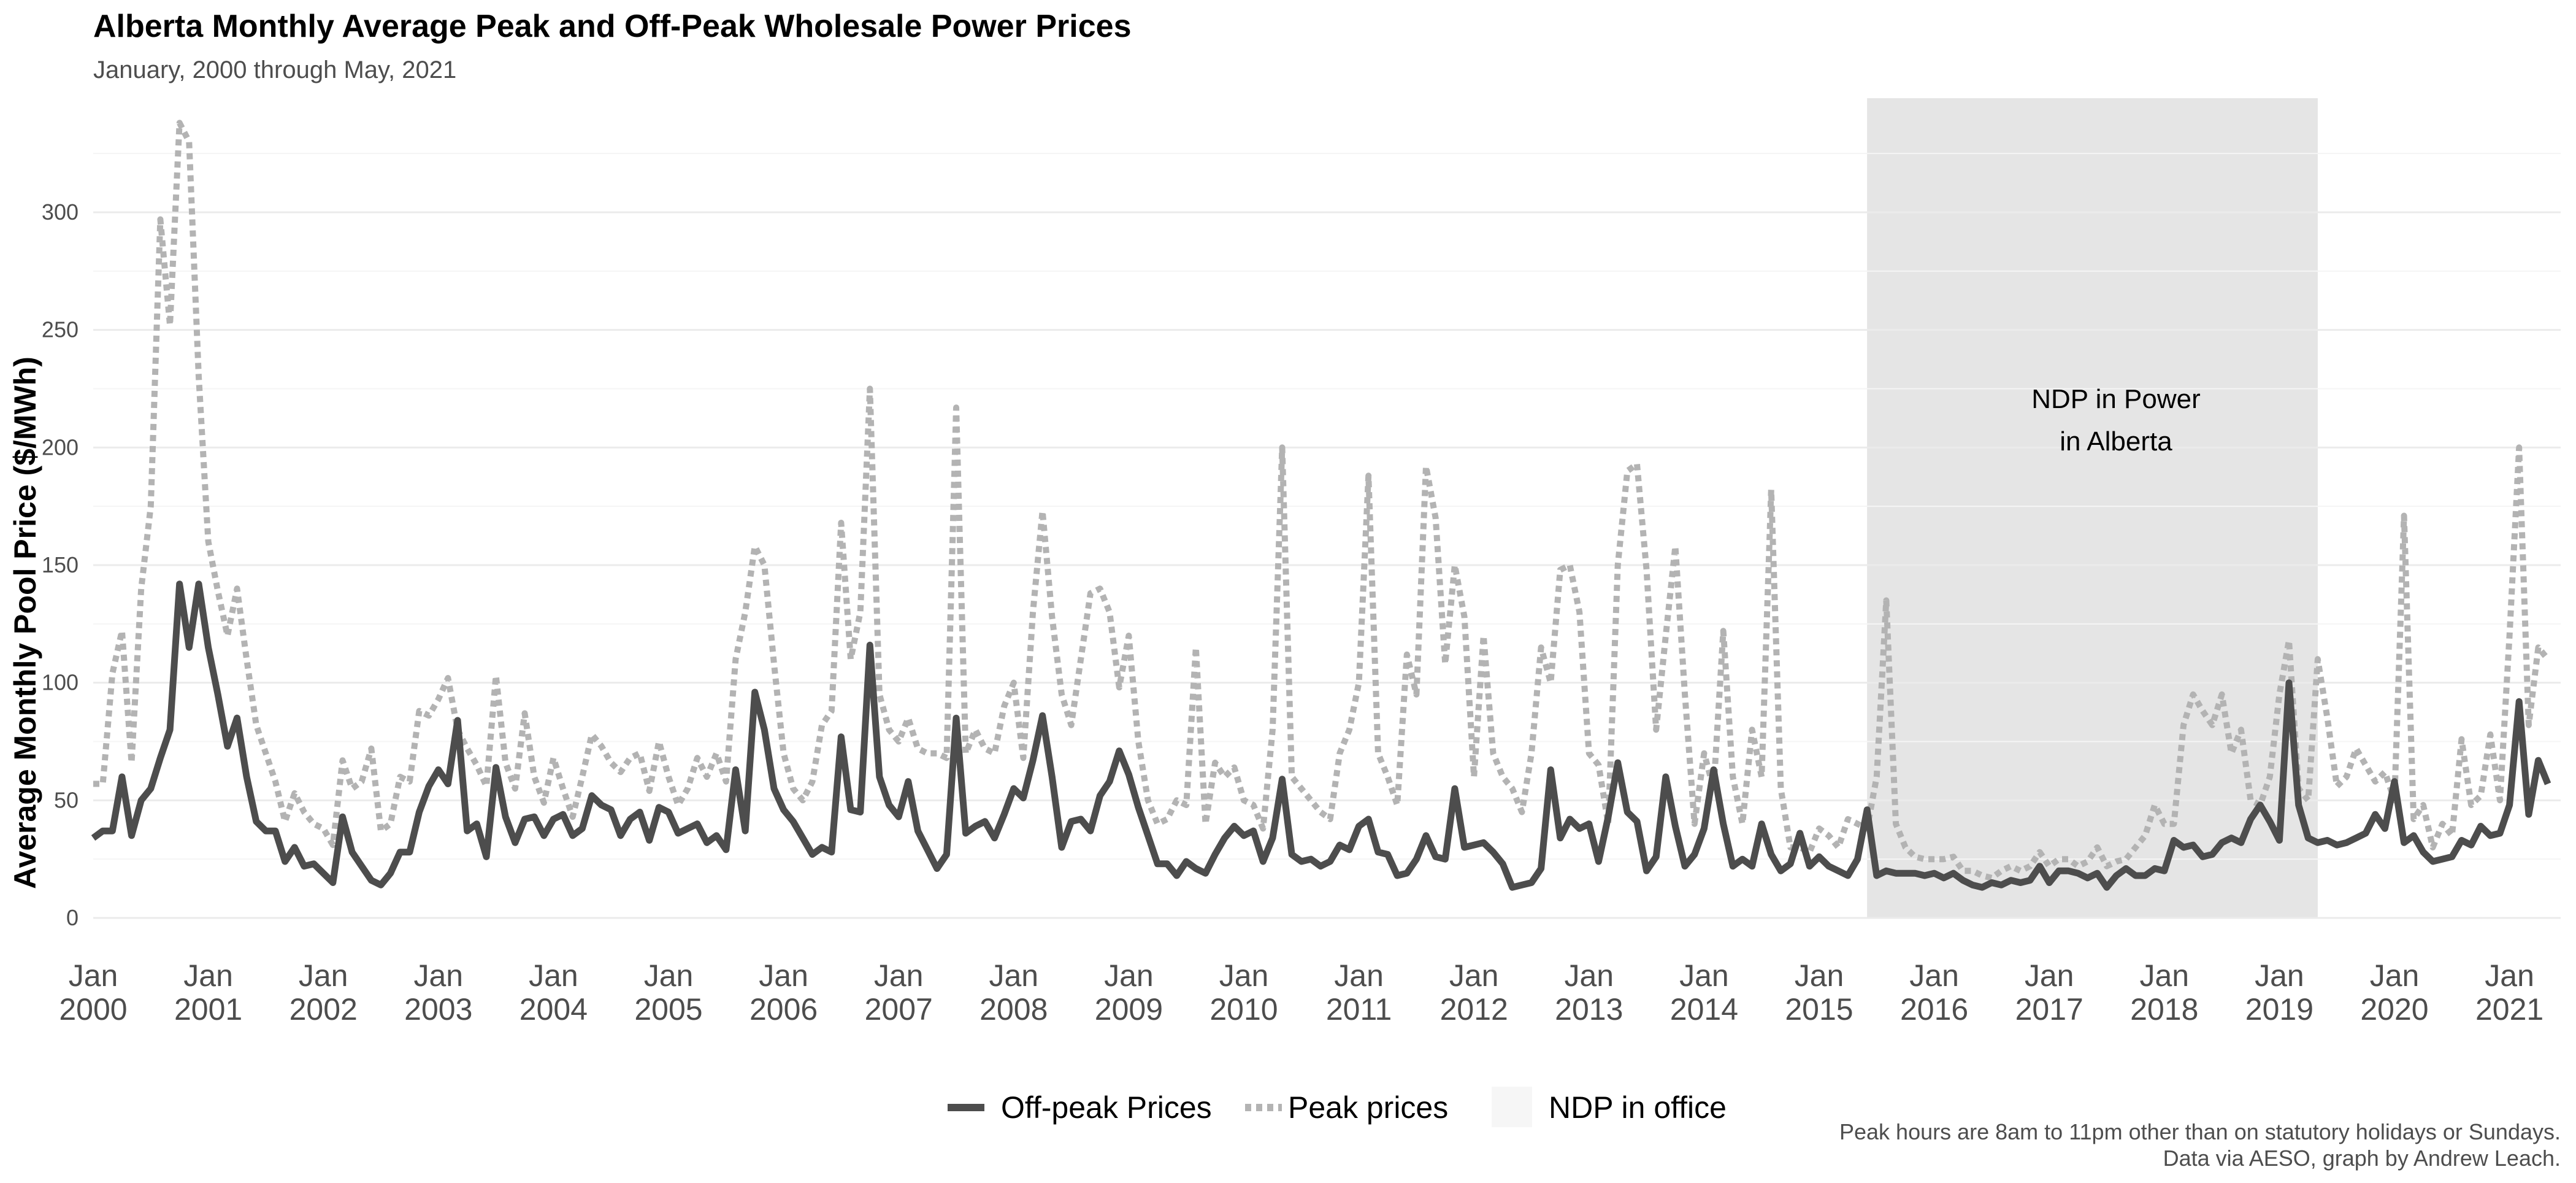 This screenshot has width=2576, height=1183. What do you see at coordinates (2049, 1009) in the screenshot?
I see `x-tick-label-year: 2017` at bounding box center [2049, 1009].